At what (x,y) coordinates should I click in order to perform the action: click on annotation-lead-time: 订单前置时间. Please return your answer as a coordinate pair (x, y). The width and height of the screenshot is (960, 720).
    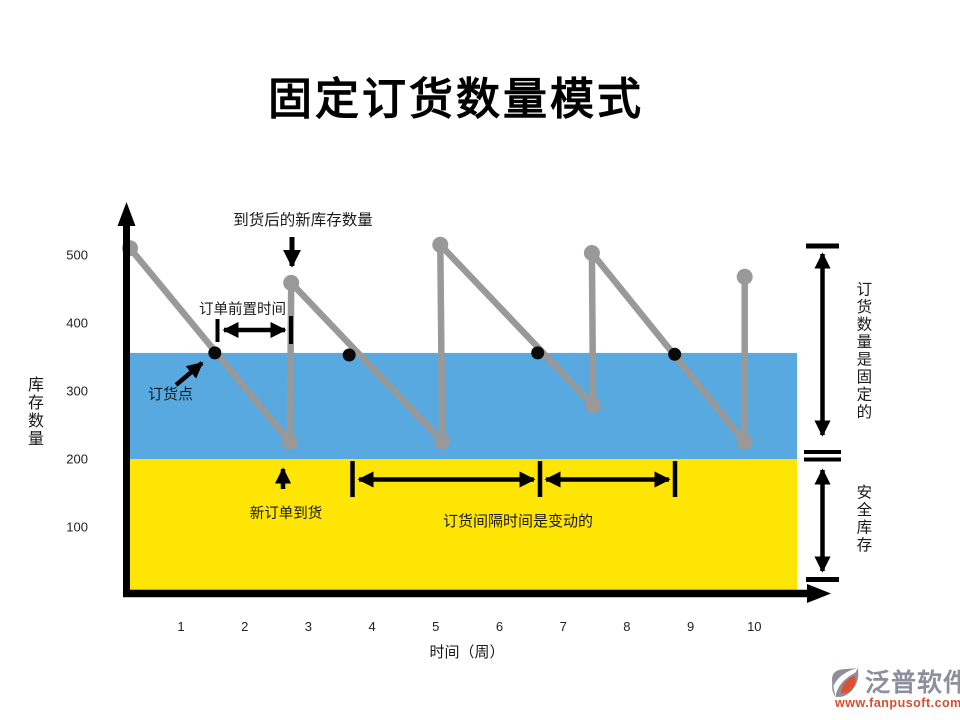
    Looking at the image, I should click on (242, 310).